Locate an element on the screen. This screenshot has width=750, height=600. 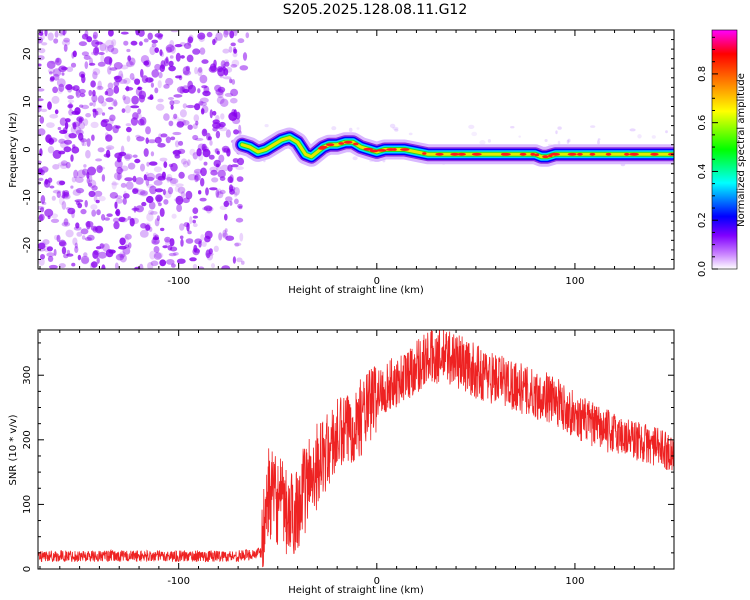
top-xtick-label-2: 100 is located at coordinates (574, 281).